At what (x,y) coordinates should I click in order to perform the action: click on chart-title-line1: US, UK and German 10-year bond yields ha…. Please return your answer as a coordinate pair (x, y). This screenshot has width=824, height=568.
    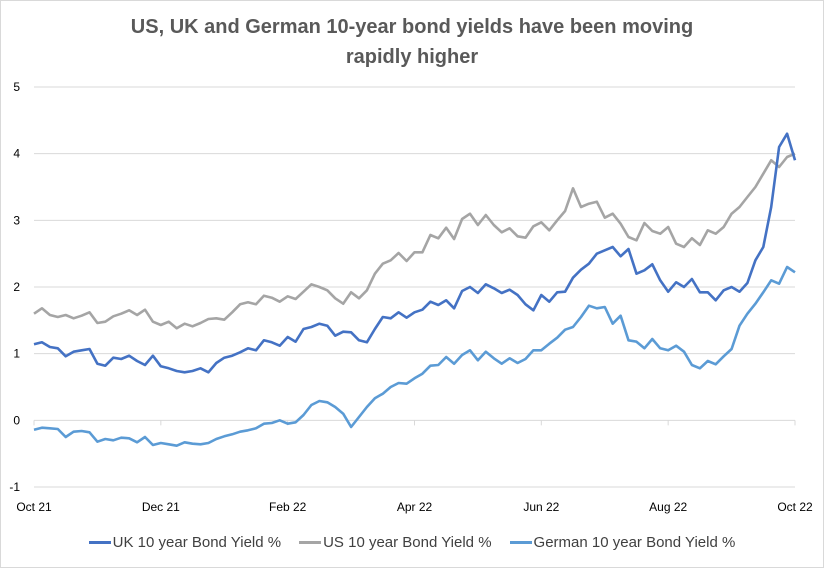
    Looking at the image, I should click on (412, 27).